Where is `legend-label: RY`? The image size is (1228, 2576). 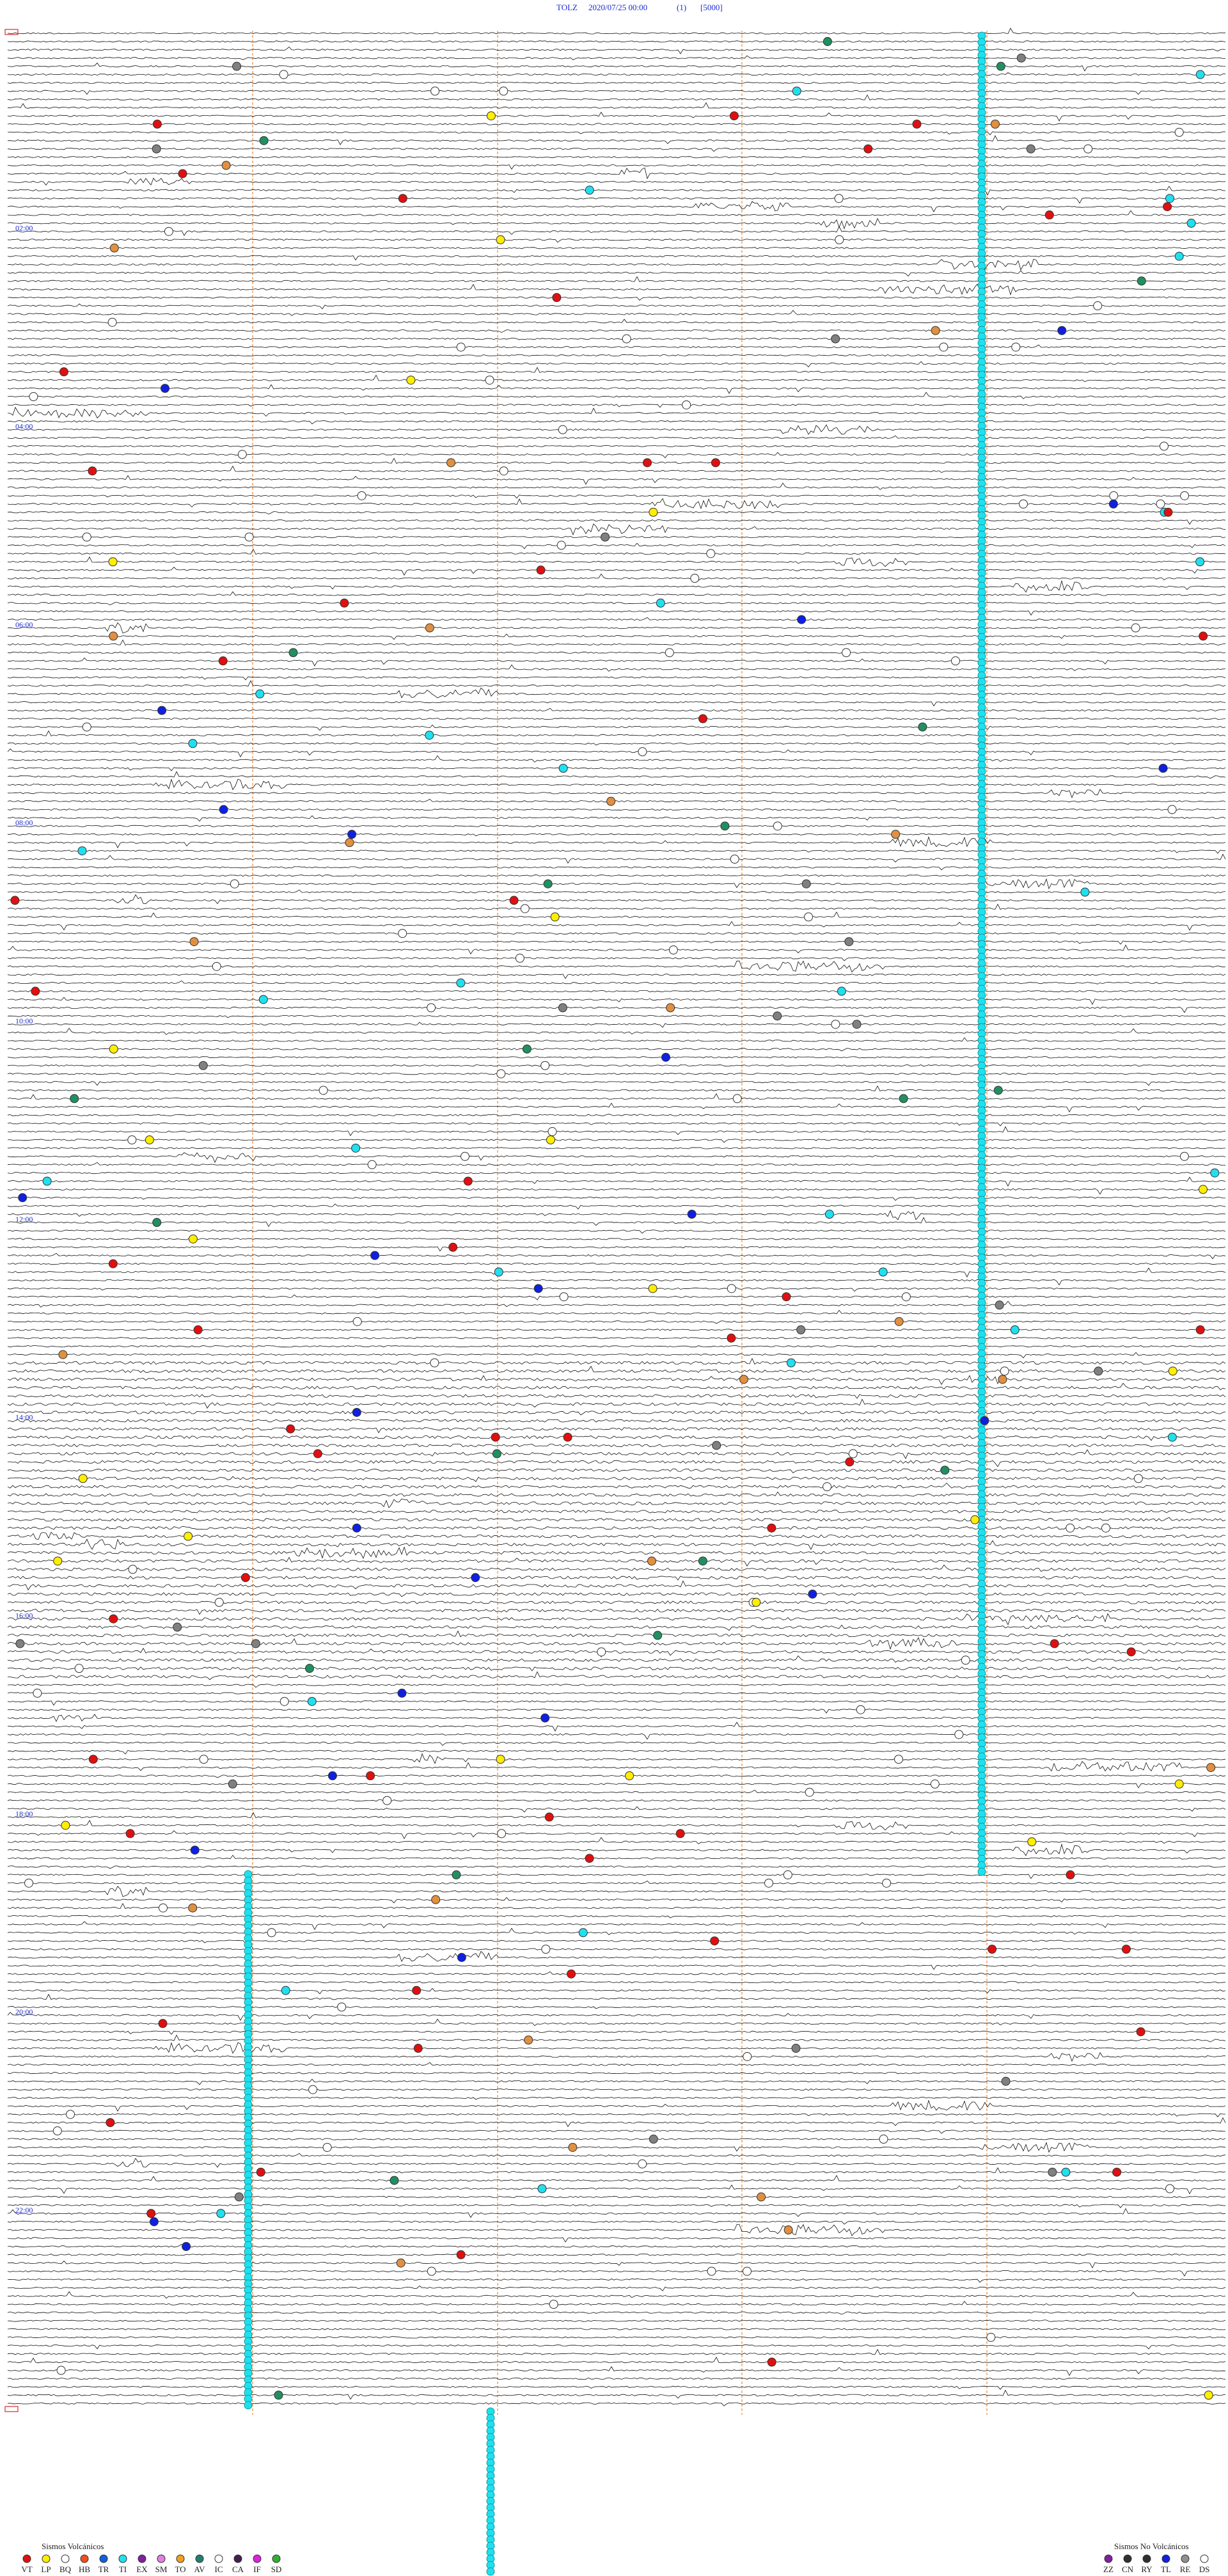
legend-label: RY is located at coordinates (1147, 2569).